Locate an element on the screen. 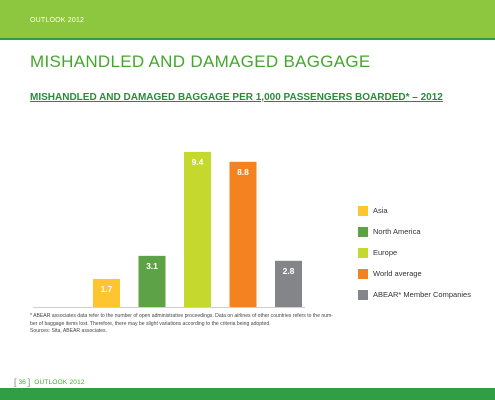 This screenshot has width=495, height=400. legend-item: North America is located at coordinates (414, 231).